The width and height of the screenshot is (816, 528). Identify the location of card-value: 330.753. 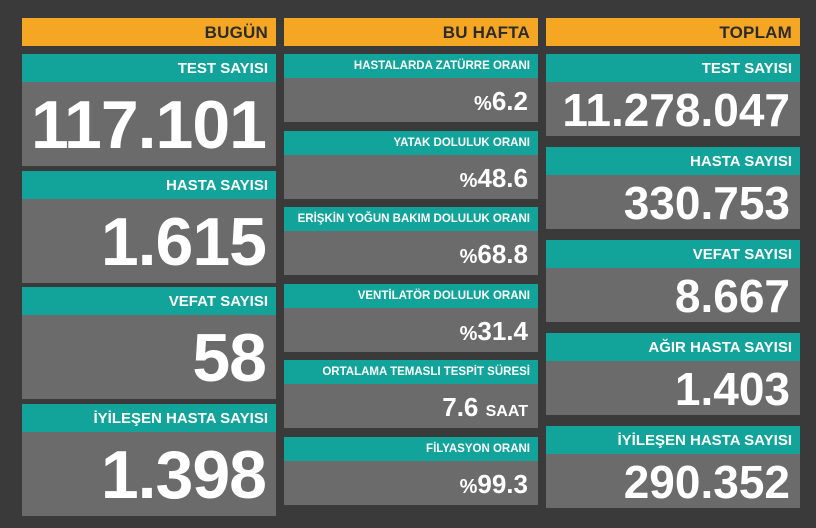
(673, 202).